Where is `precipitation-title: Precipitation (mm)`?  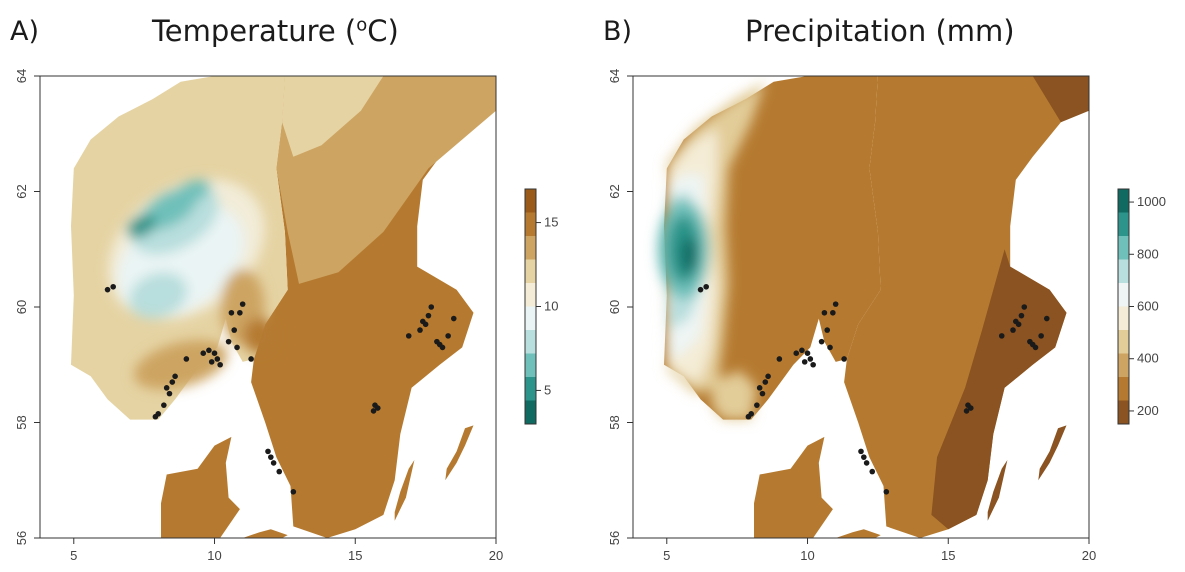
precipitation-title: Precipitation (mm) is located at coordinates (880, 31).